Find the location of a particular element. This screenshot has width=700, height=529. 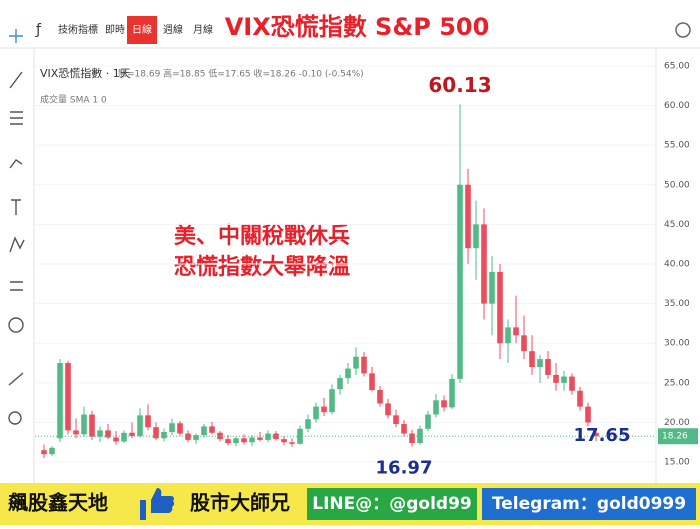

price-badge-label: 18.26 is located at coordinates (675, 437).